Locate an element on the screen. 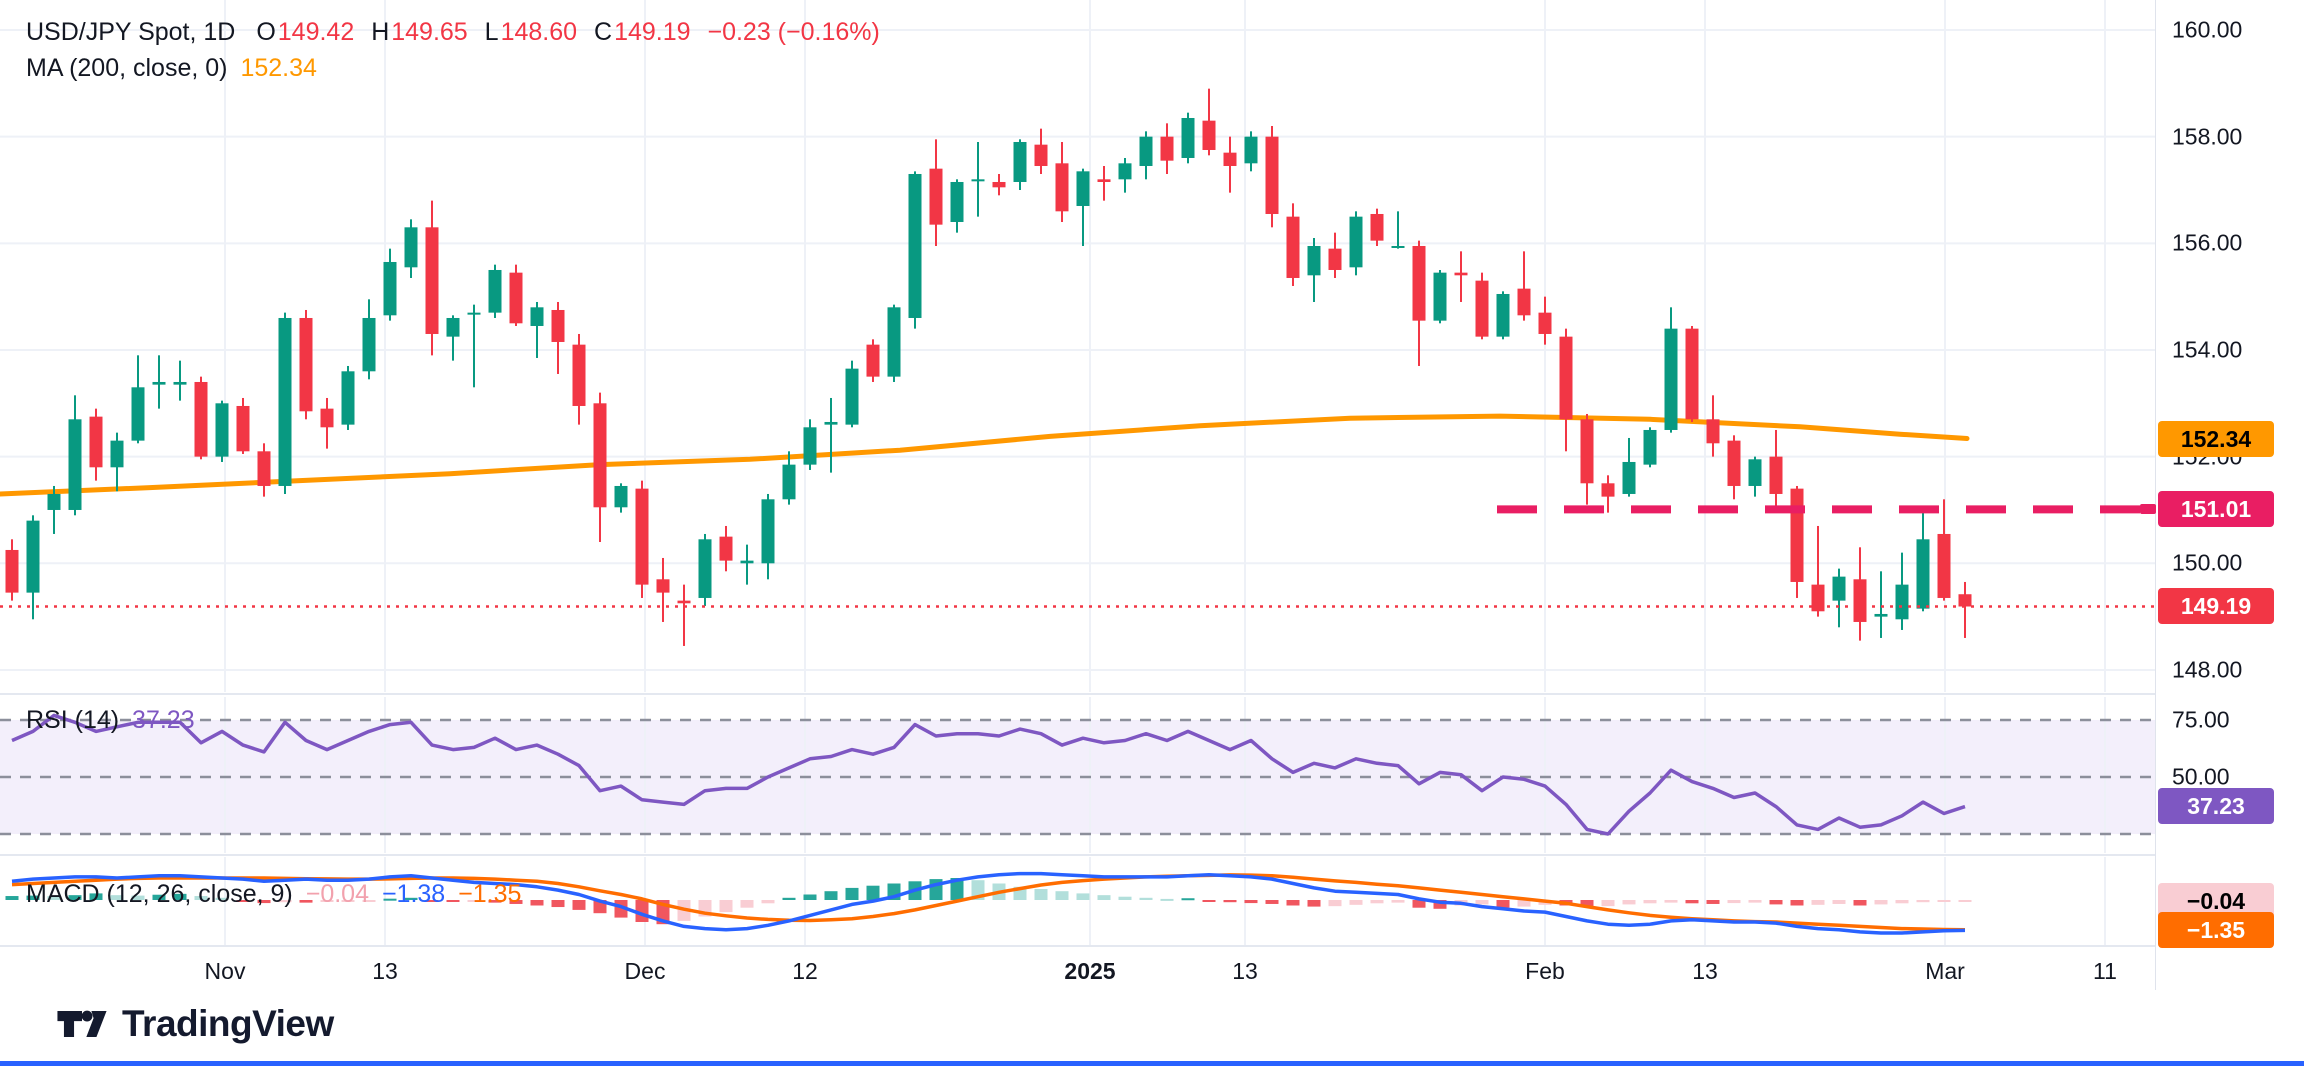 Image resolution: width=2304 pixels, height=1066 pixels. macd-legend-label: MACD (12, 26, close, 9) is located at coordinates (159, 894).